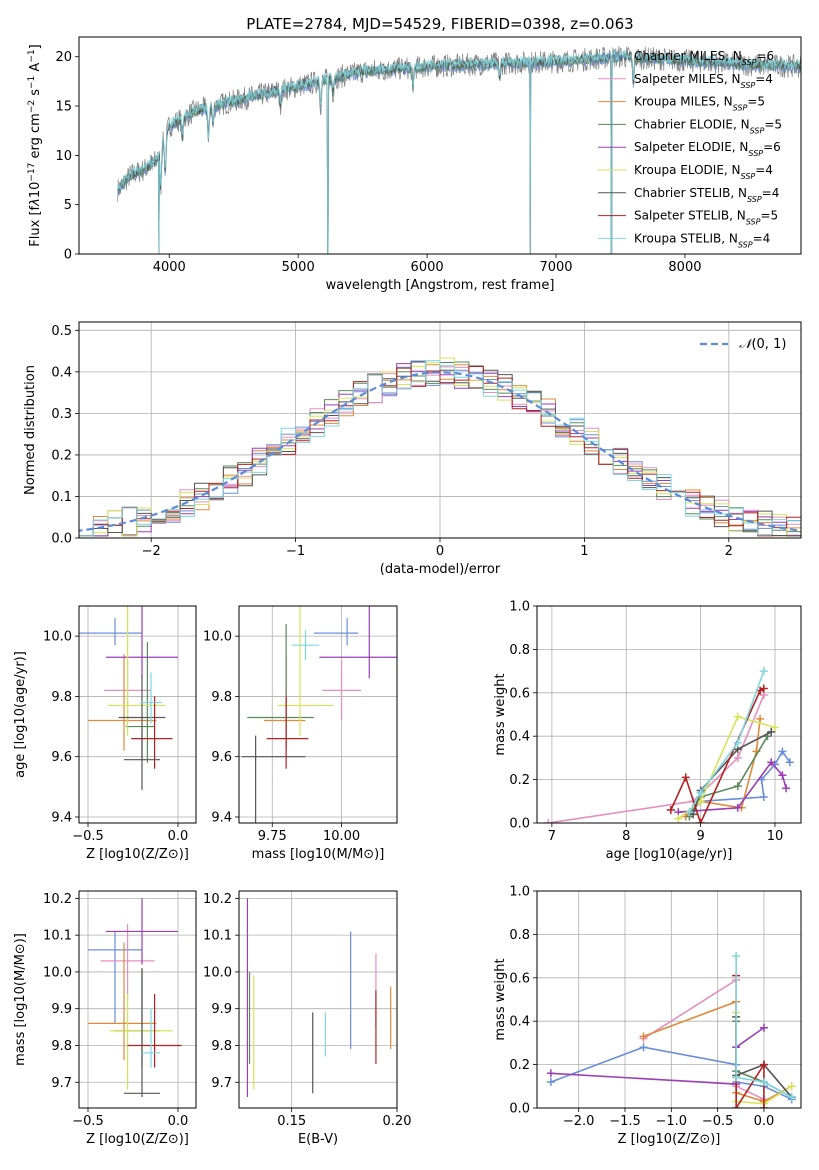 This screenshot has height=1170, width=819. I want to click on y-tick-label: 9.6, so click(221, 757).